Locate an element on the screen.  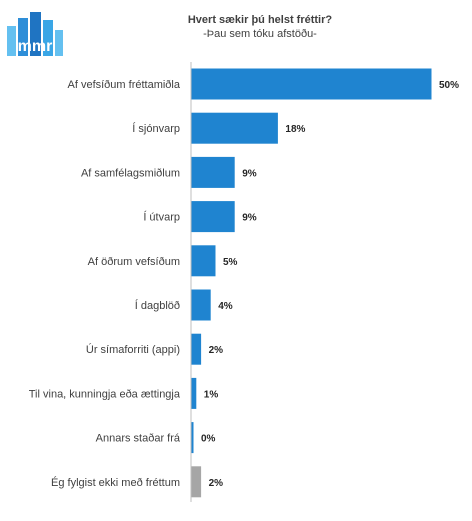
value-label: 5% is located at coordinates (230, 262).